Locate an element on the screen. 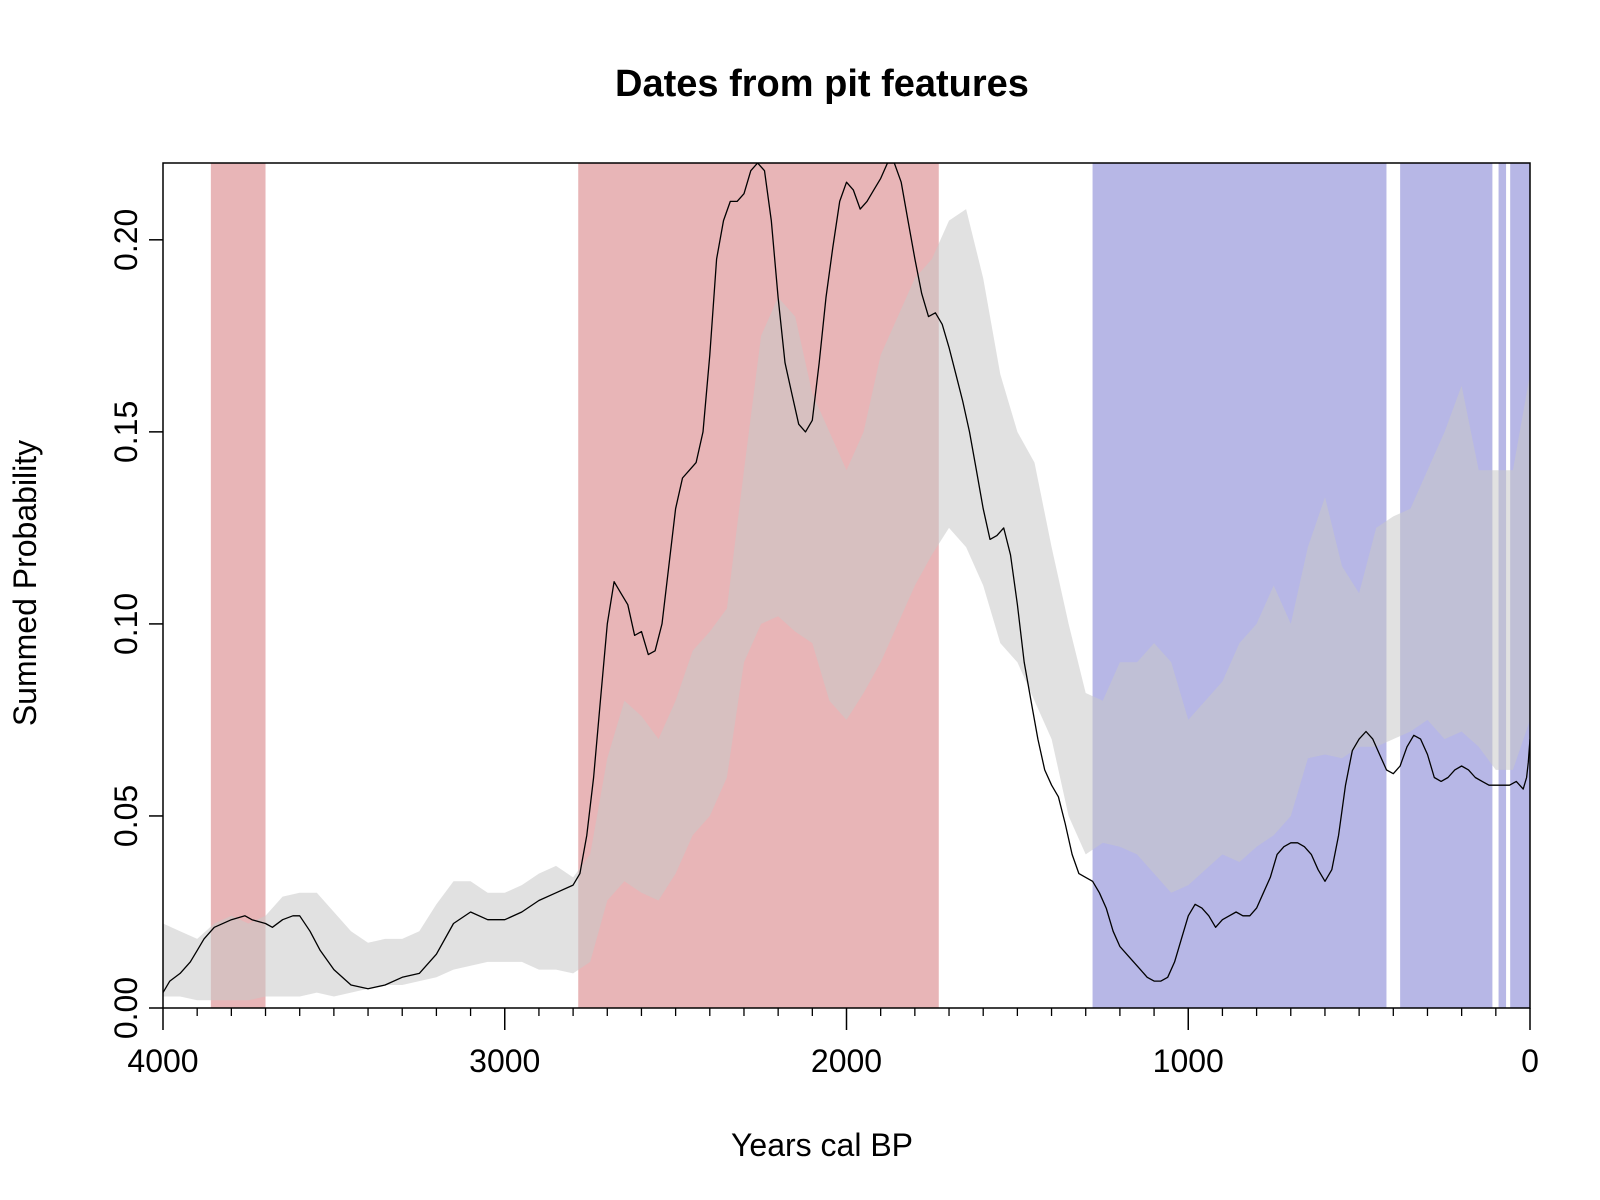 The height and width of the screenshot is (1200, 1600). y-tick-label: 0.10 is located at coordinates (126, 624).